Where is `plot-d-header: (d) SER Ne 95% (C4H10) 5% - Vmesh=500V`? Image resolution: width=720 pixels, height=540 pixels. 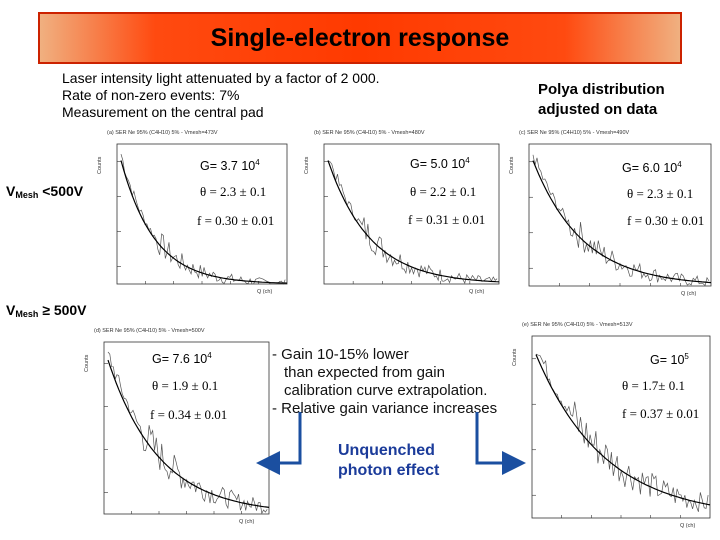 plot-d-header: (d) SER Ne 95% (C4H10) 5% - Vmesh=500V is located at coordinates (149, 331).